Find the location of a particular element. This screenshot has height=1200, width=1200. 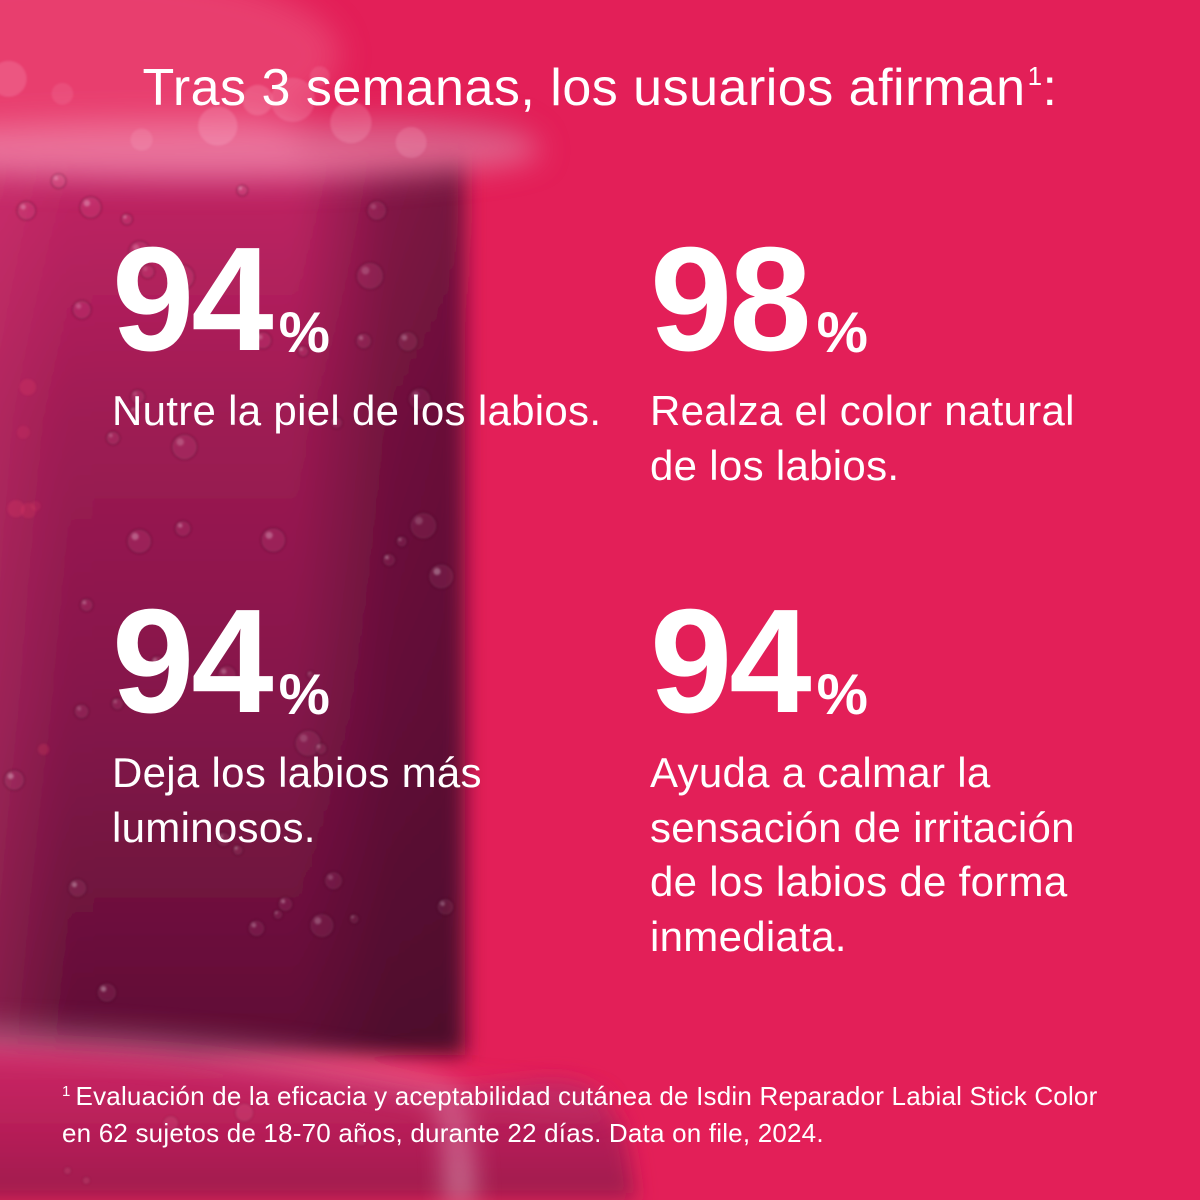

stat-card-luminosos: 94% Deja los labios más luminosos. is located at coordinates (357, 721).